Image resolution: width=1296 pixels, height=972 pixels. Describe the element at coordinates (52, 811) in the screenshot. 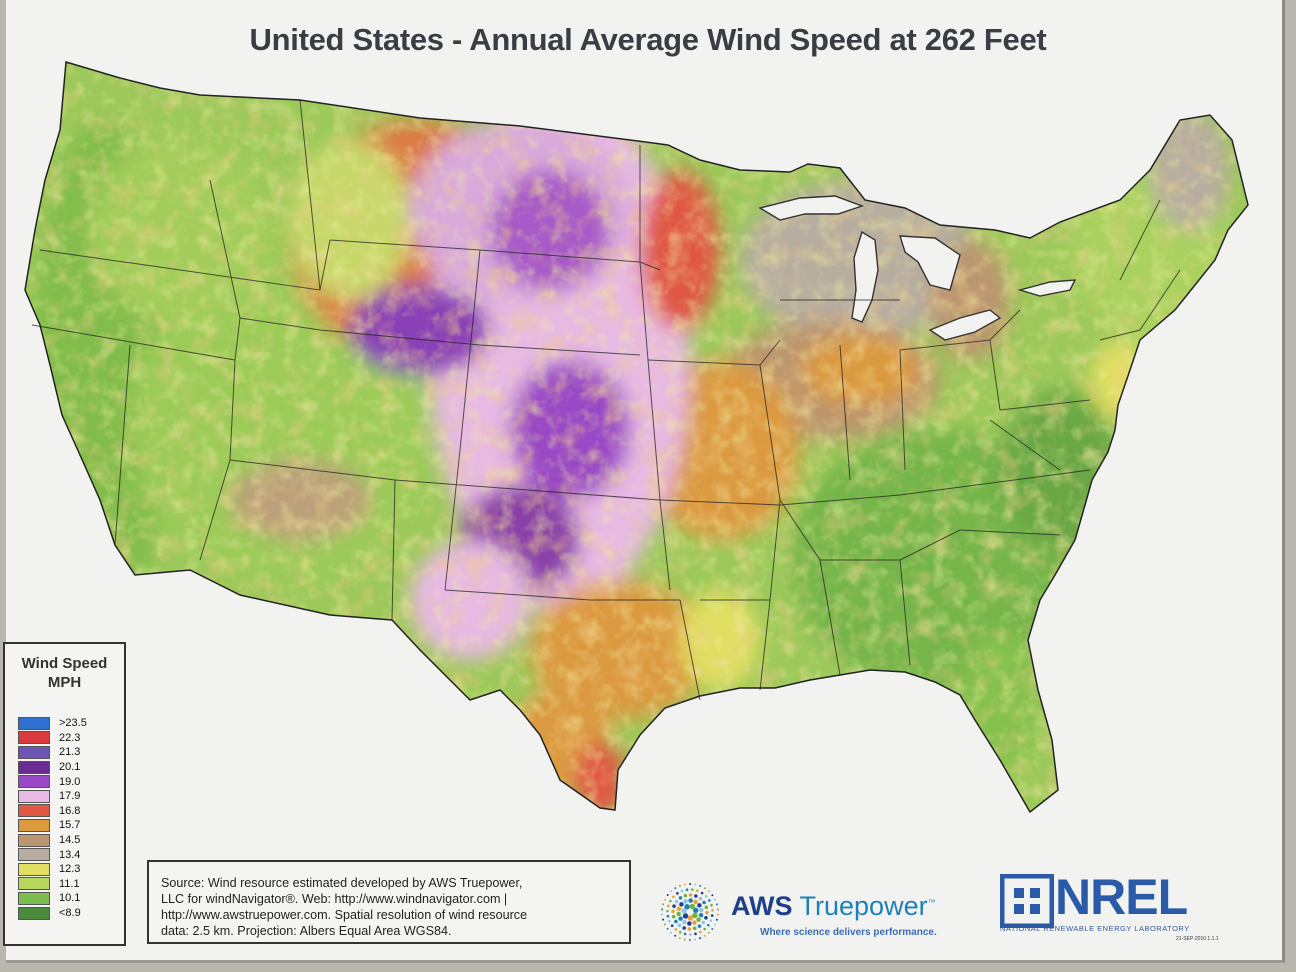

I see `legend-item: 16.8` at that location.